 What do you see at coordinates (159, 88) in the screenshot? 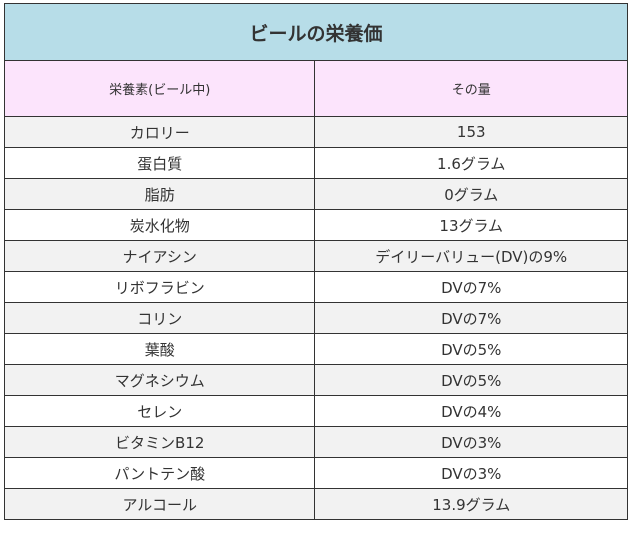
I see `column-header-nutrient: 栄養素(ビール中)` at bounding box center [159, 88].